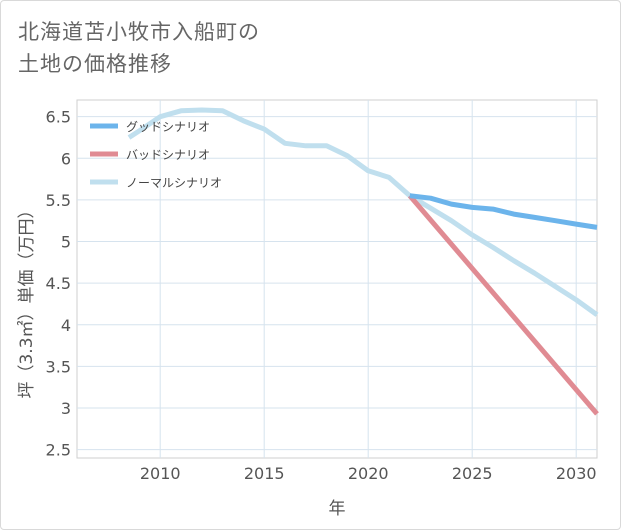  I want to click on y-axis-label: 坪（3.3㎡）単価（万円）, so click(27, 299).